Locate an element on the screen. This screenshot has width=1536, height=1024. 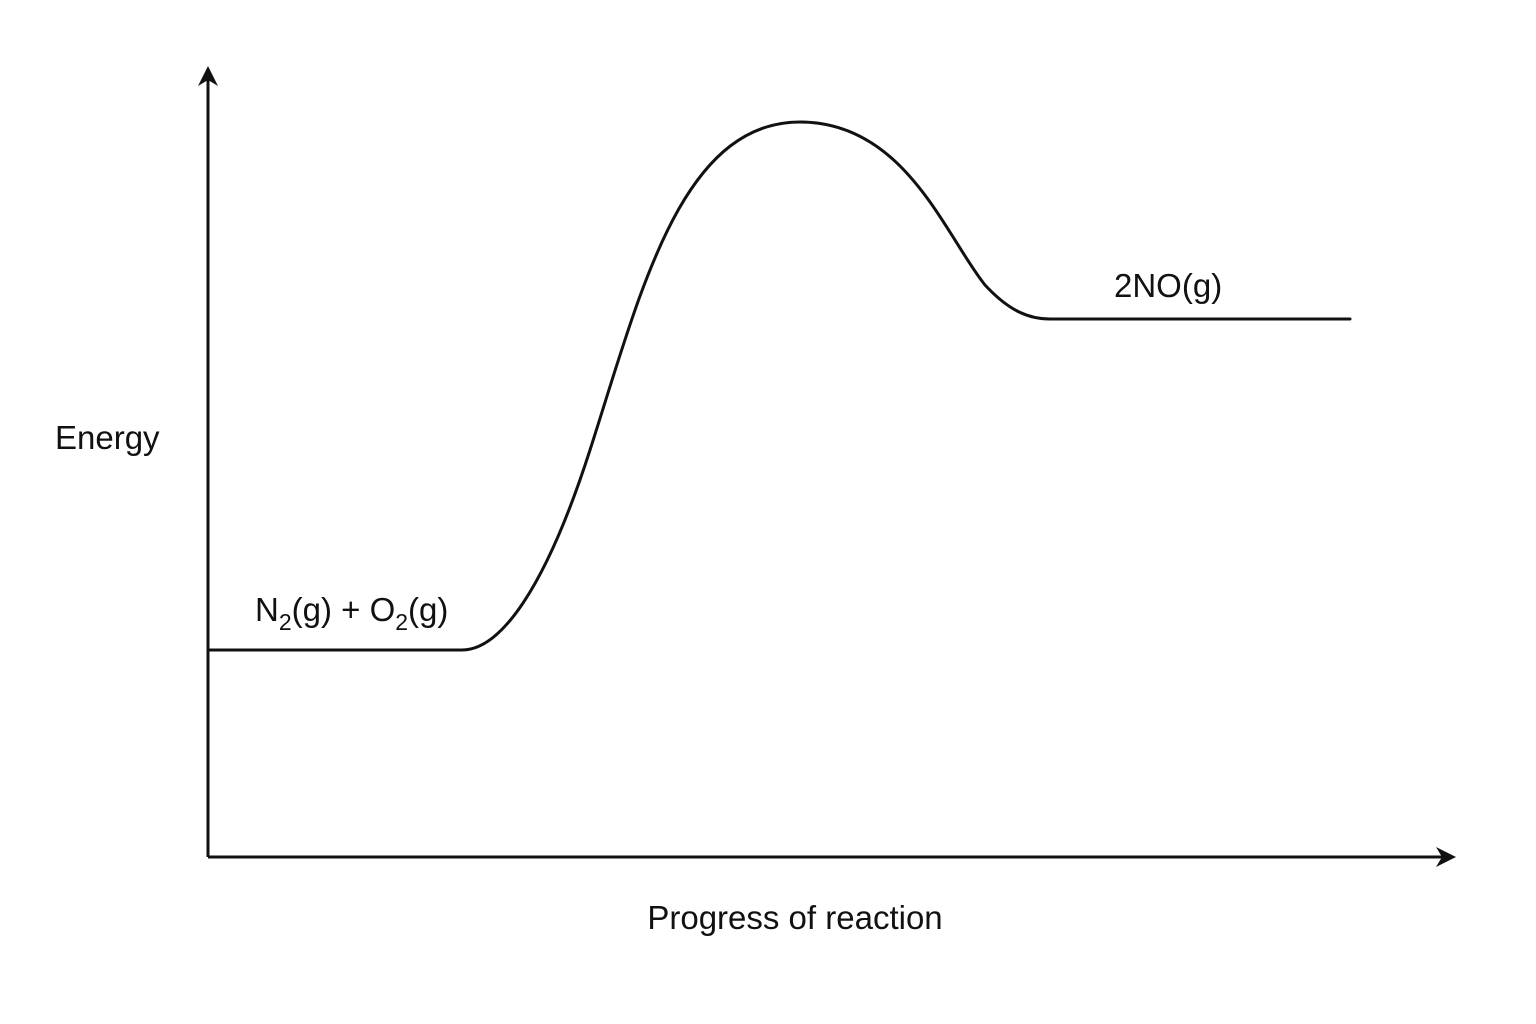
reactant-o-subscript: 2 is located at coordinates (401, 622).